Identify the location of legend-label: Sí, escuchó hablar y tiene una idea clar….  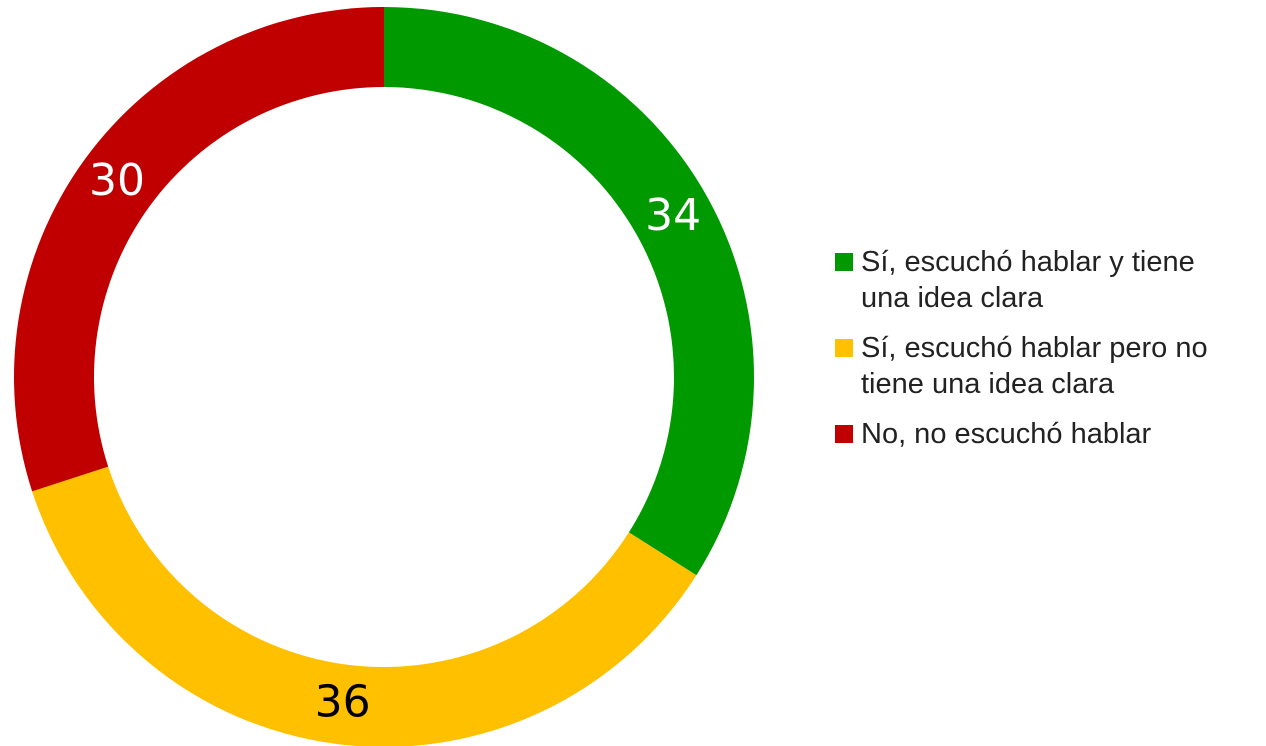
(1028, 280).